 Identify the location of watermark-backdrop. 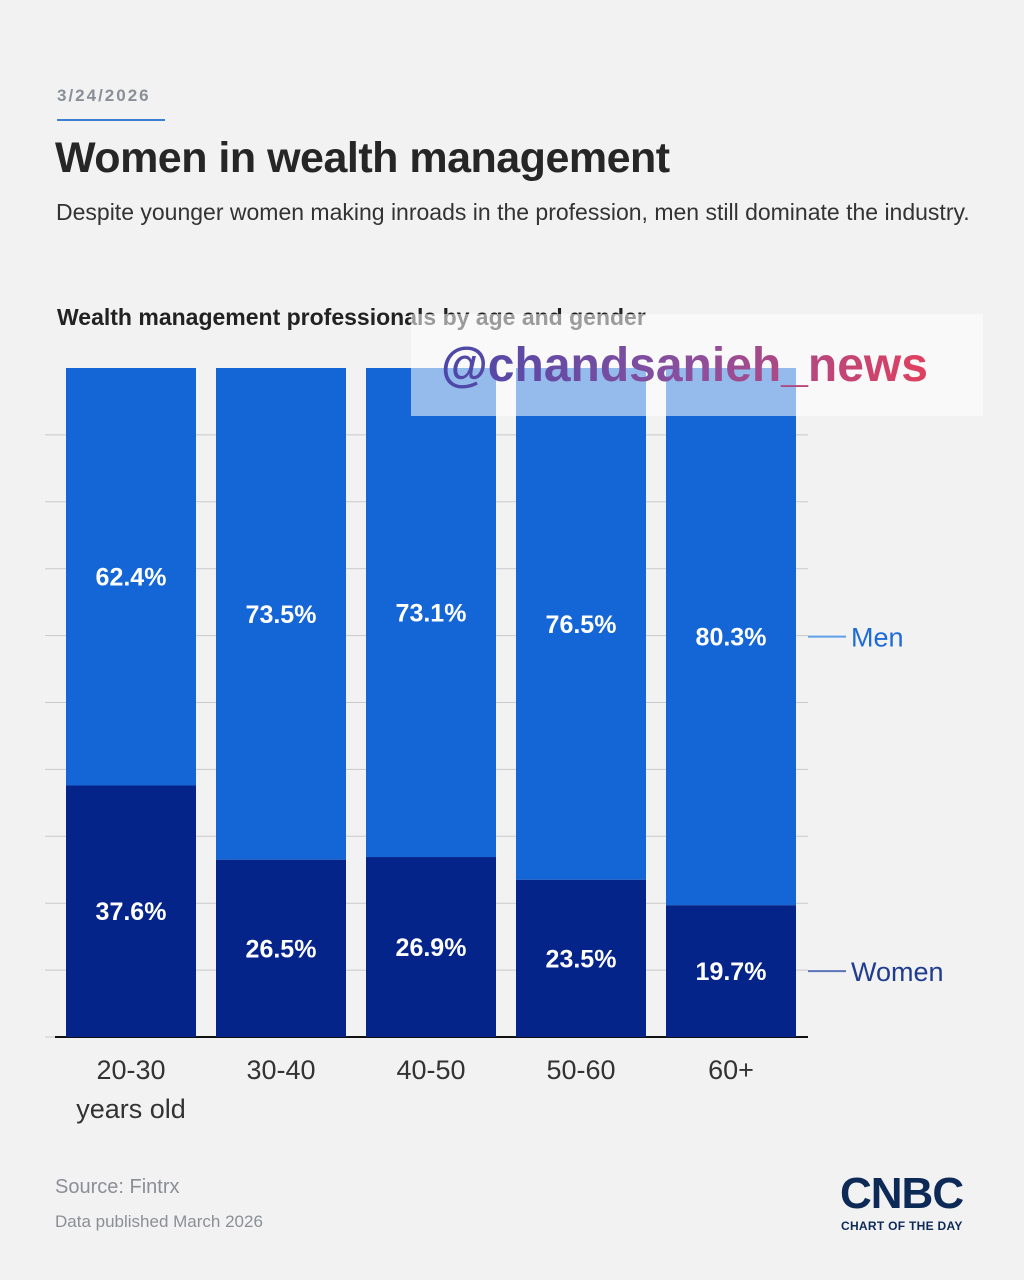
(697, 365).